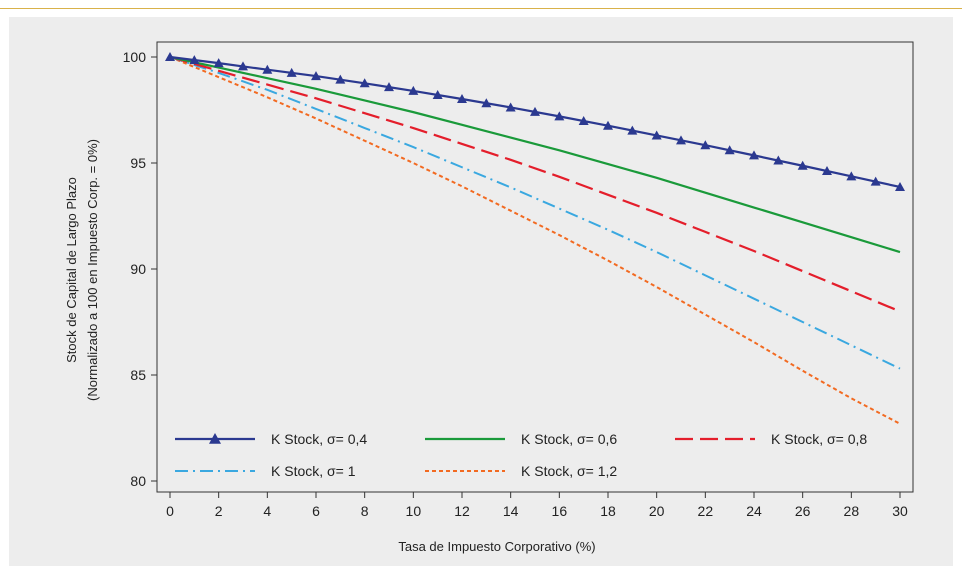  I want to click on x-tick-label: 0, so click(170, 511).